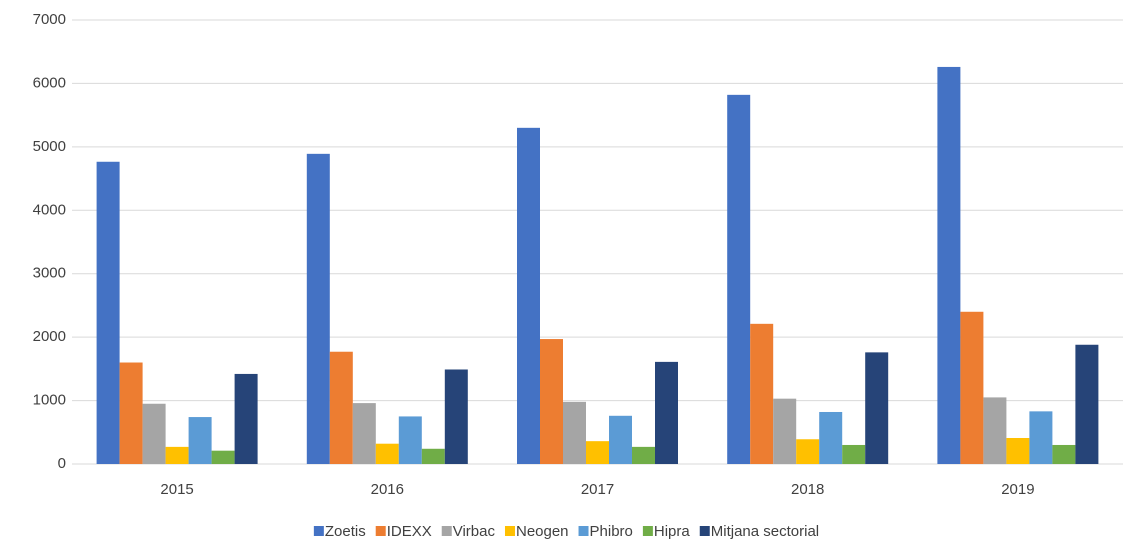 Image resolution: width=1133 pixels, height=542 pixels. I want to click on x-tick-label: 2018, so click(807, 489).